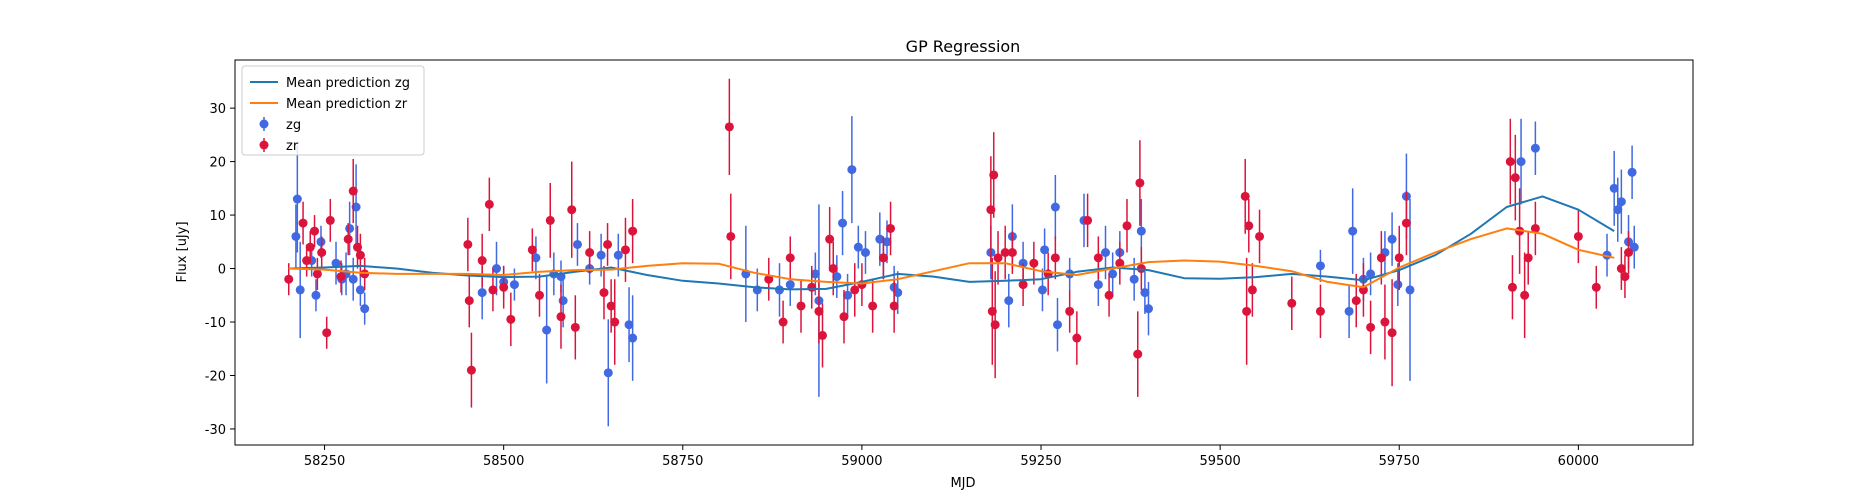 The width and height of the screenshot is (1875, 500). What do you see at coordinates (217, 216) in the screenshot?
I see `y-tick-label: 10` at bounding box center [217, 216].